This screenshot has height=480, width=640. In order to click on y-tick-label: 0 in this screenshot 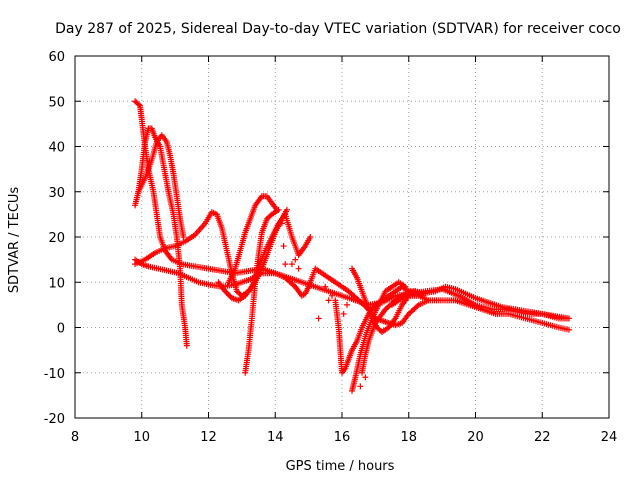, I will do `click(61, 329)`.